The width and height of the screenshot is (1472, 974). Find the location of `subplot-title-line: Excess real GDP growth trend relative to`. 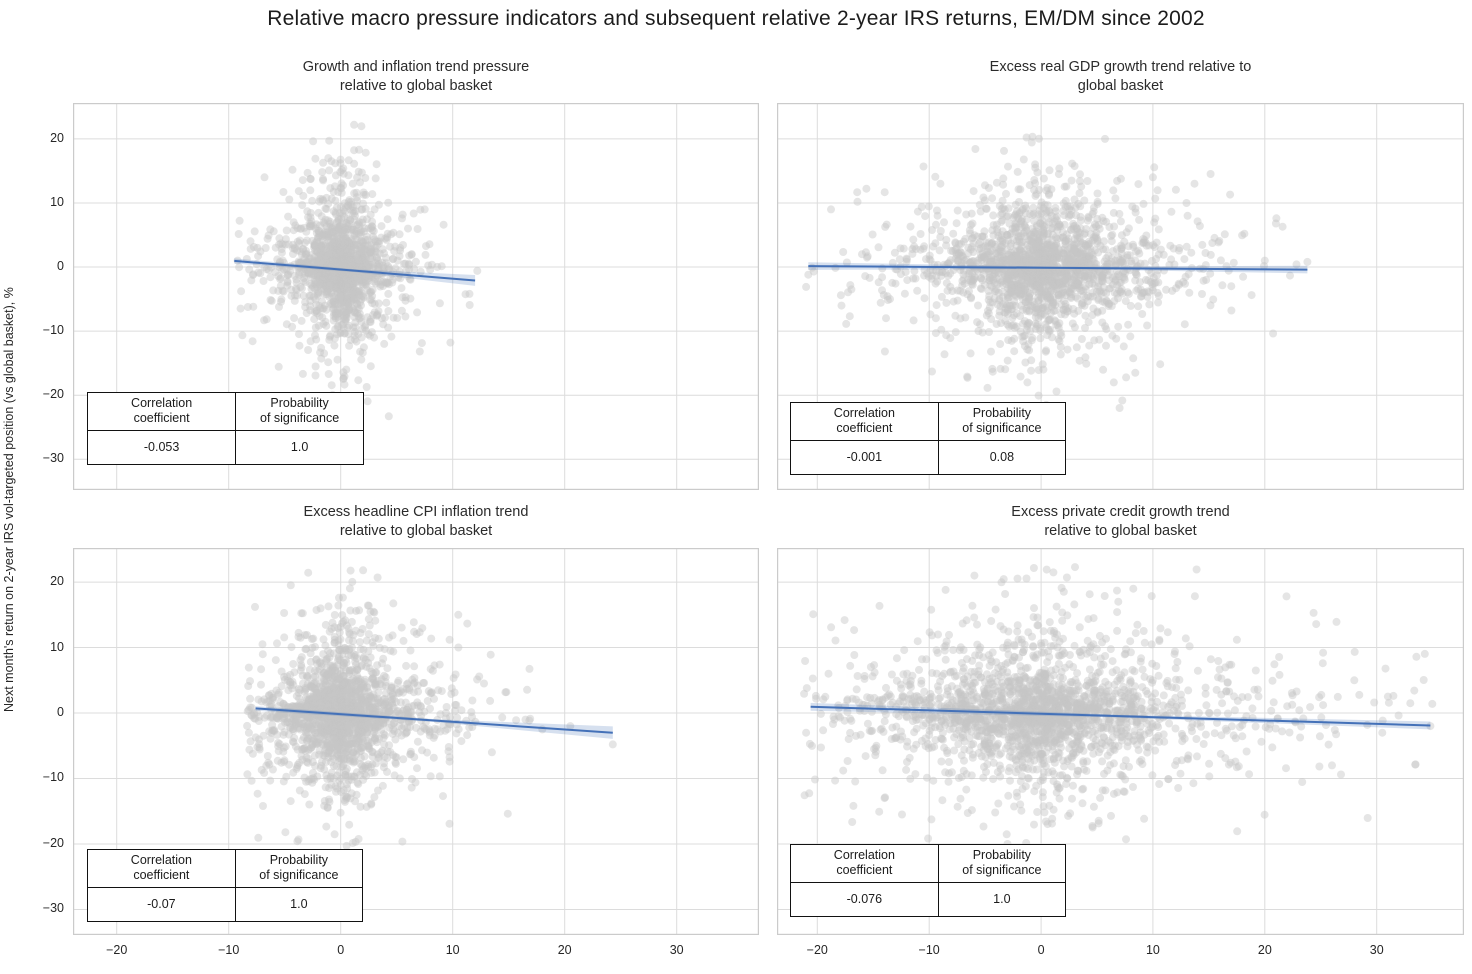

subplot-title-line: Excess real GDP growth trend relative to is located at coordinates (1120, 67).